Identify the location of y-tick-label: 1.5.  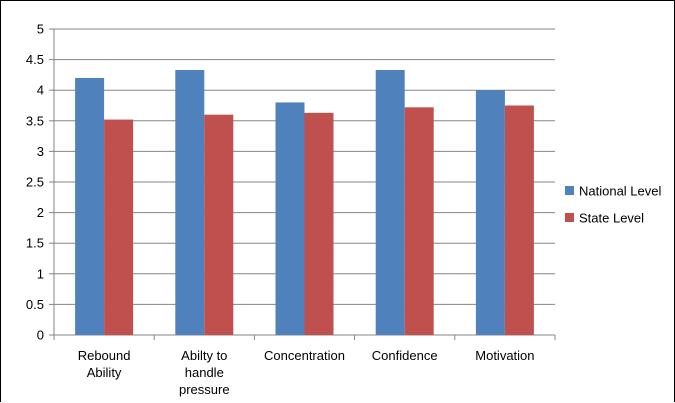
(35, 243).